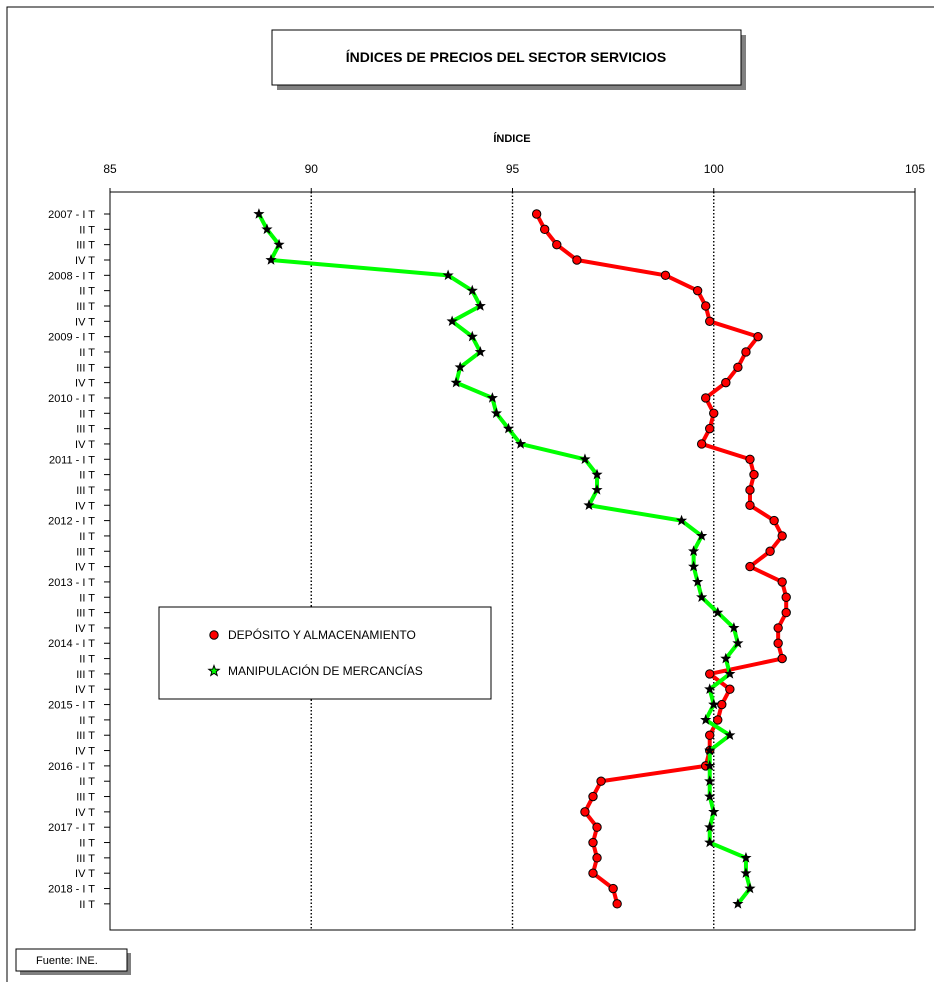  I want to click on legend-label-manipulacion: MANIPULACIÓN DE MERCANCÍAS, so click(325, 670).